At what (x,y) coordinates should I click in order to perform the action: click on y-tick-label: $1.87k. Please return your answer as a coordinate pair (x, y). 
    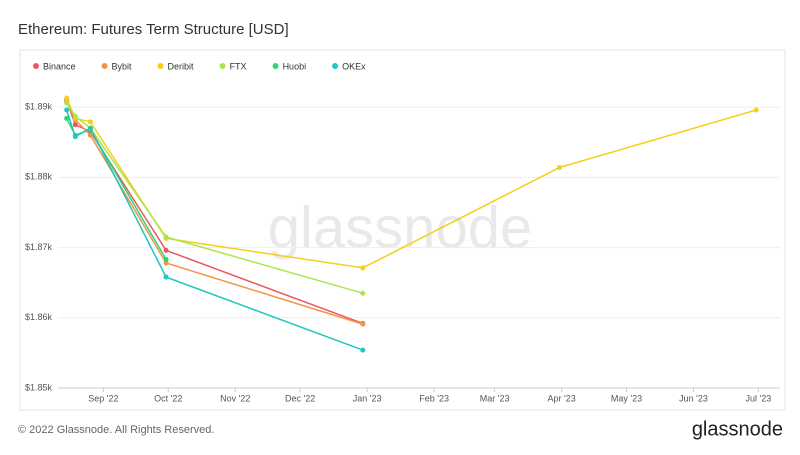
    Looking at the image, I should click on (39, 247).